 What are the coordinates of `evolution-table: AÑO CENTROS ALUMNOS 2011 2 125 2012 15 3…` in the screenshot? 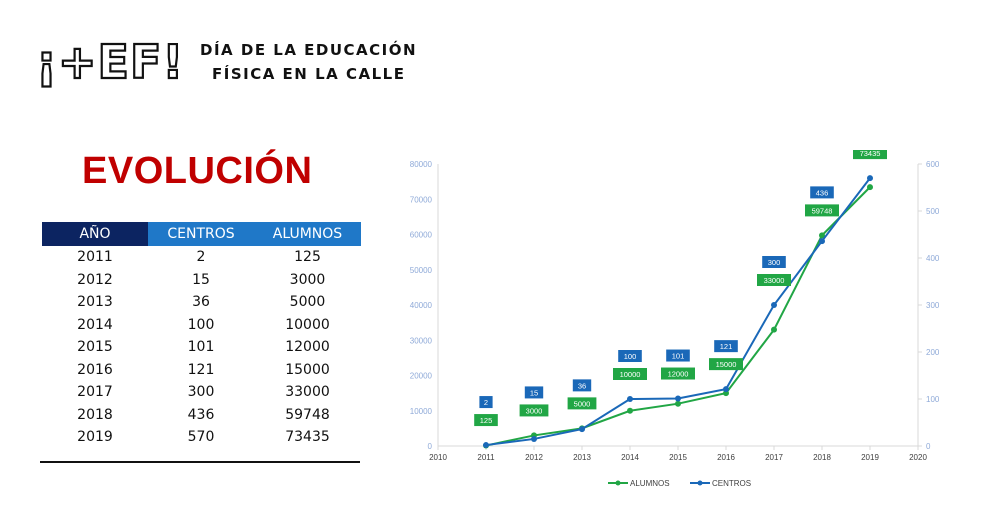 It's located at (201, 335).